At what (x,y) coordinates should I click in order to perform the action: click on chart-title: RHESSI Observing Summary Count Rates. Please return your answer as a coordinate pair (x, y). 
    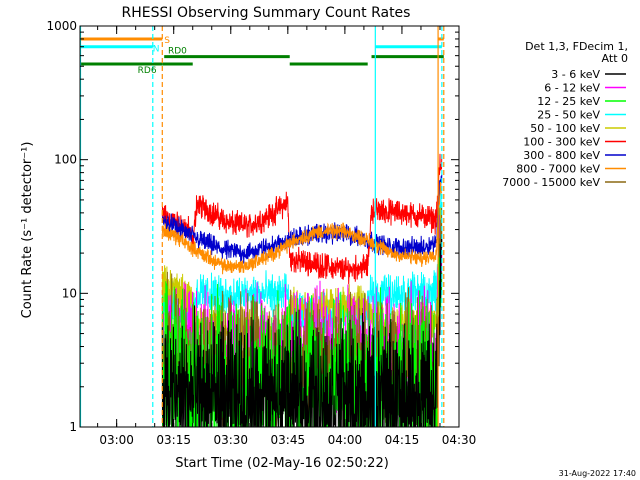
    Looking at the image, I should click on (266, 13).